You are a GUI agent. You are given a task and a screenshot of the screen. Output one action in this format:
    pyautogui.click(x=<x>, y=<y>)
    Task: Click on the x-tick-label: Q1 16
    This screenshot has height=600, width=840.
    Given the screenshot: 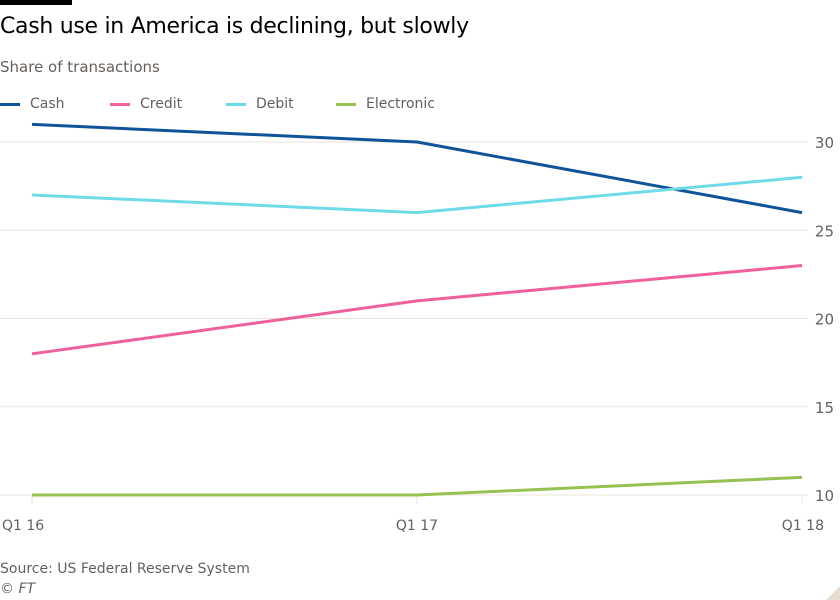 What is the action you would take?
    pyautogui.click(x=23, y=526)
    